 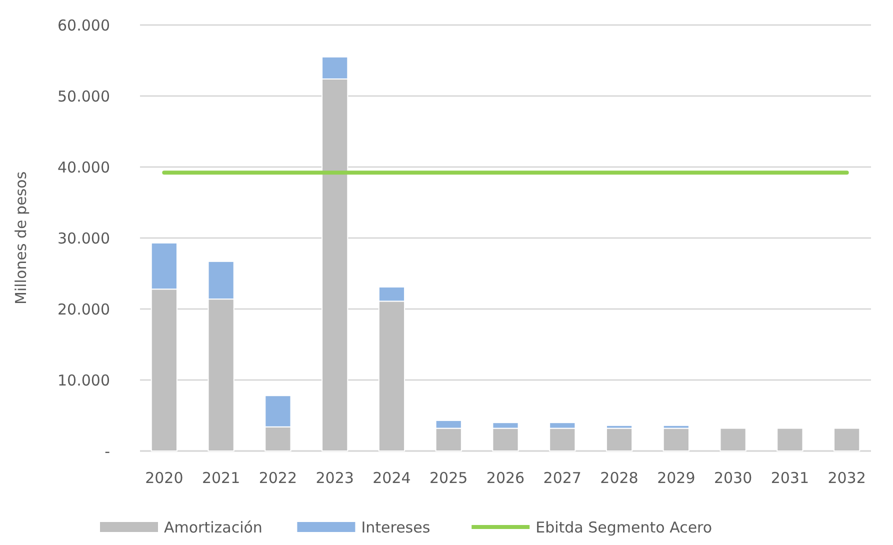 I want to click on x-tick-label: 2026, so click(x=505, y=478).